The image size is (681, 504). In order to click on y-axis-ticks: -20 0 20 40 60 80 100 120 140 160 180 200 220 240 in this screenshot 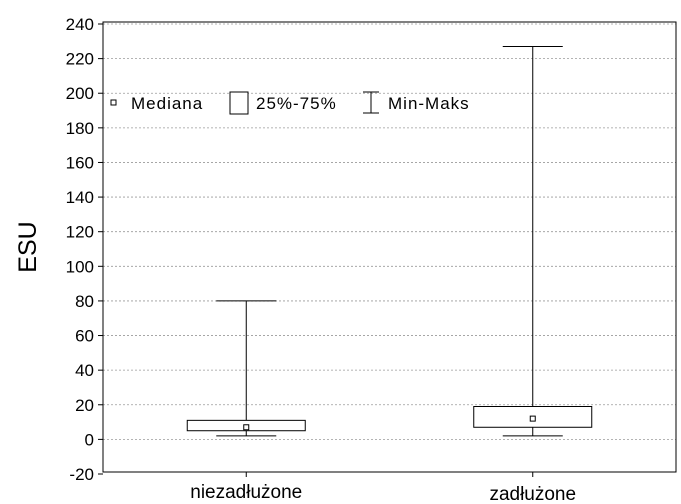, I will do `click(84, 249)`.